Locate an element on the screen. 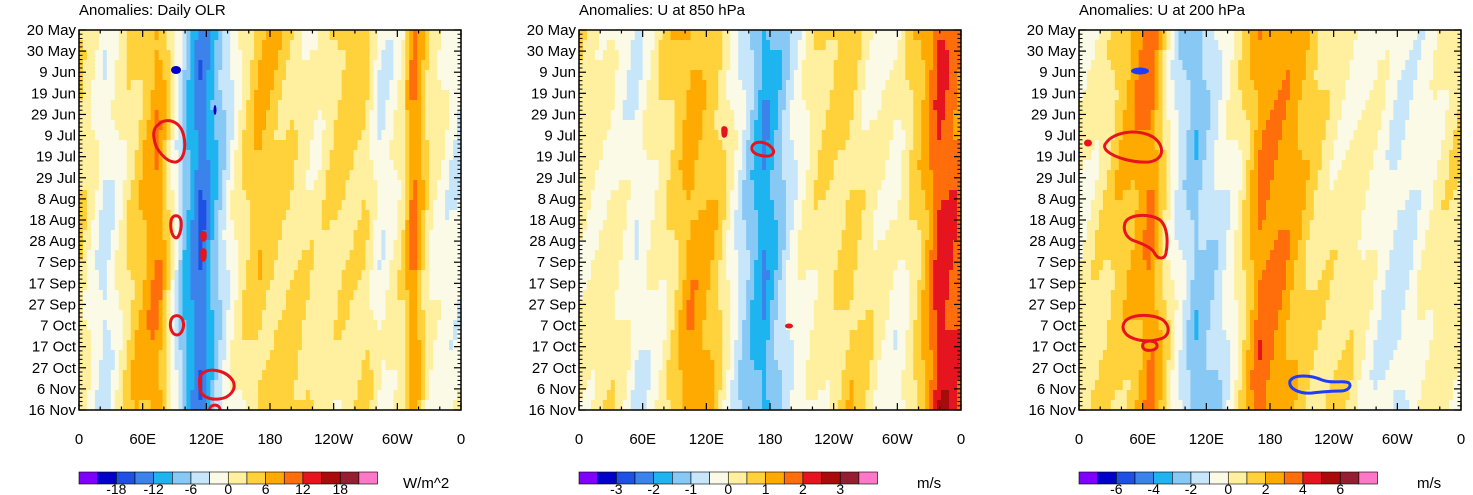  y-tick-label: 20 May is located at coordinates (52, 30).